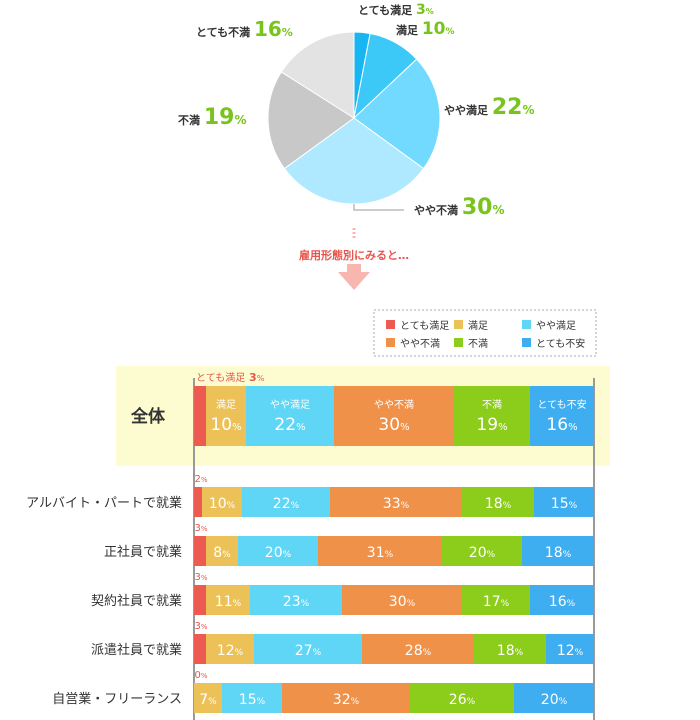 This screenshot has height=720, width=700. What do you see at coordinates (394, 405) in the screenshot?
I see `segment-name: やや不満` at bounding box center [394, 405].